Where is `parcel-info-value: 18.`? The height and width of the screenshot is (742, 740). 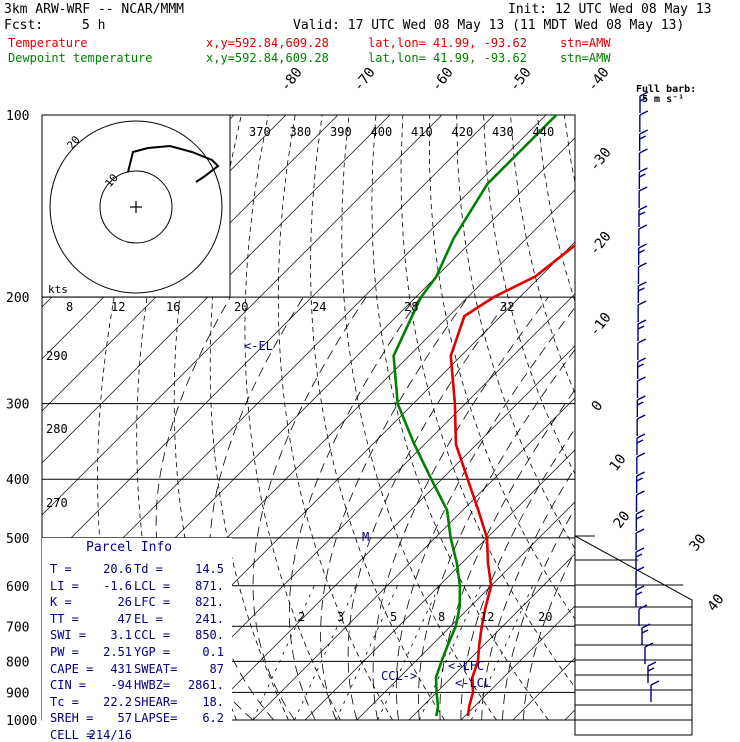
parcel-info-value: 18. is located at coordinates (213, 702).